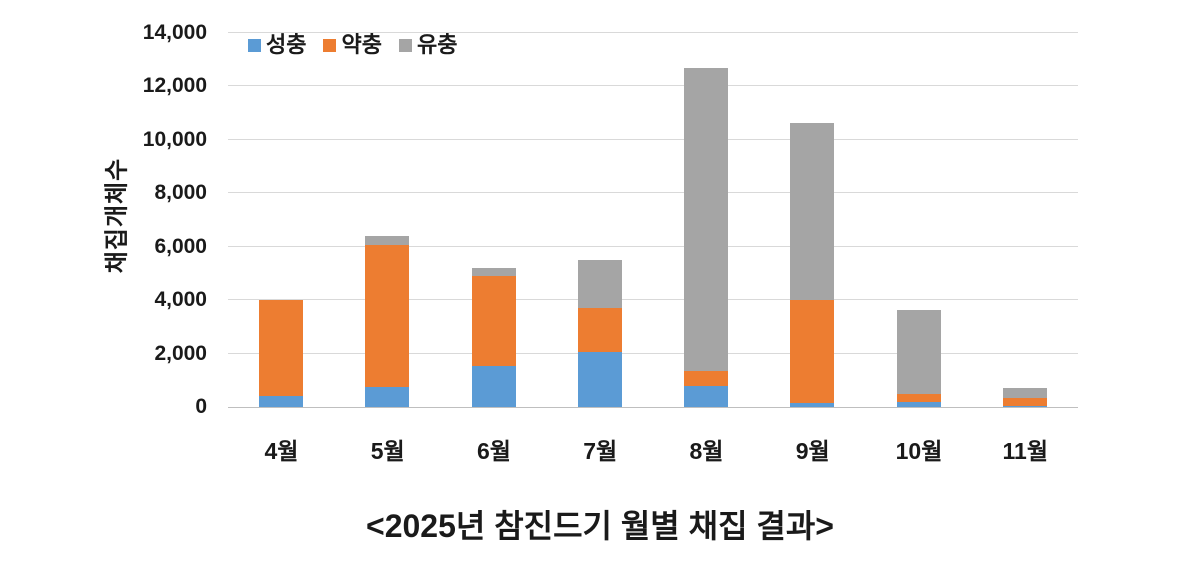 The width and height of the screenshot is (1200, 568). I want to click on bar-segment-유충-7월, so click(599, 284).